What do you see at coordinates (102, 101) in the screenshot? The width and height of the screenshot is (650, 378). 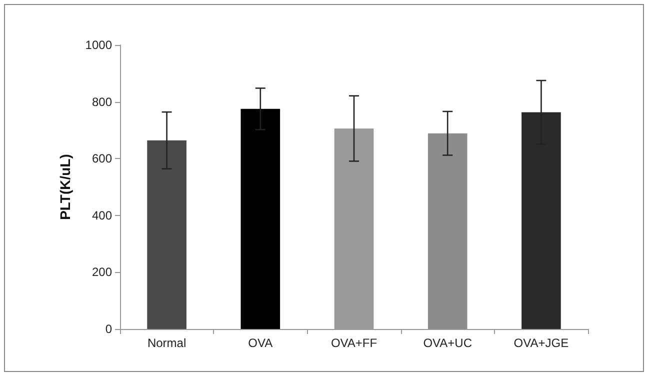 I see `y-tick-label: 800` at bounding box center [102, 101].